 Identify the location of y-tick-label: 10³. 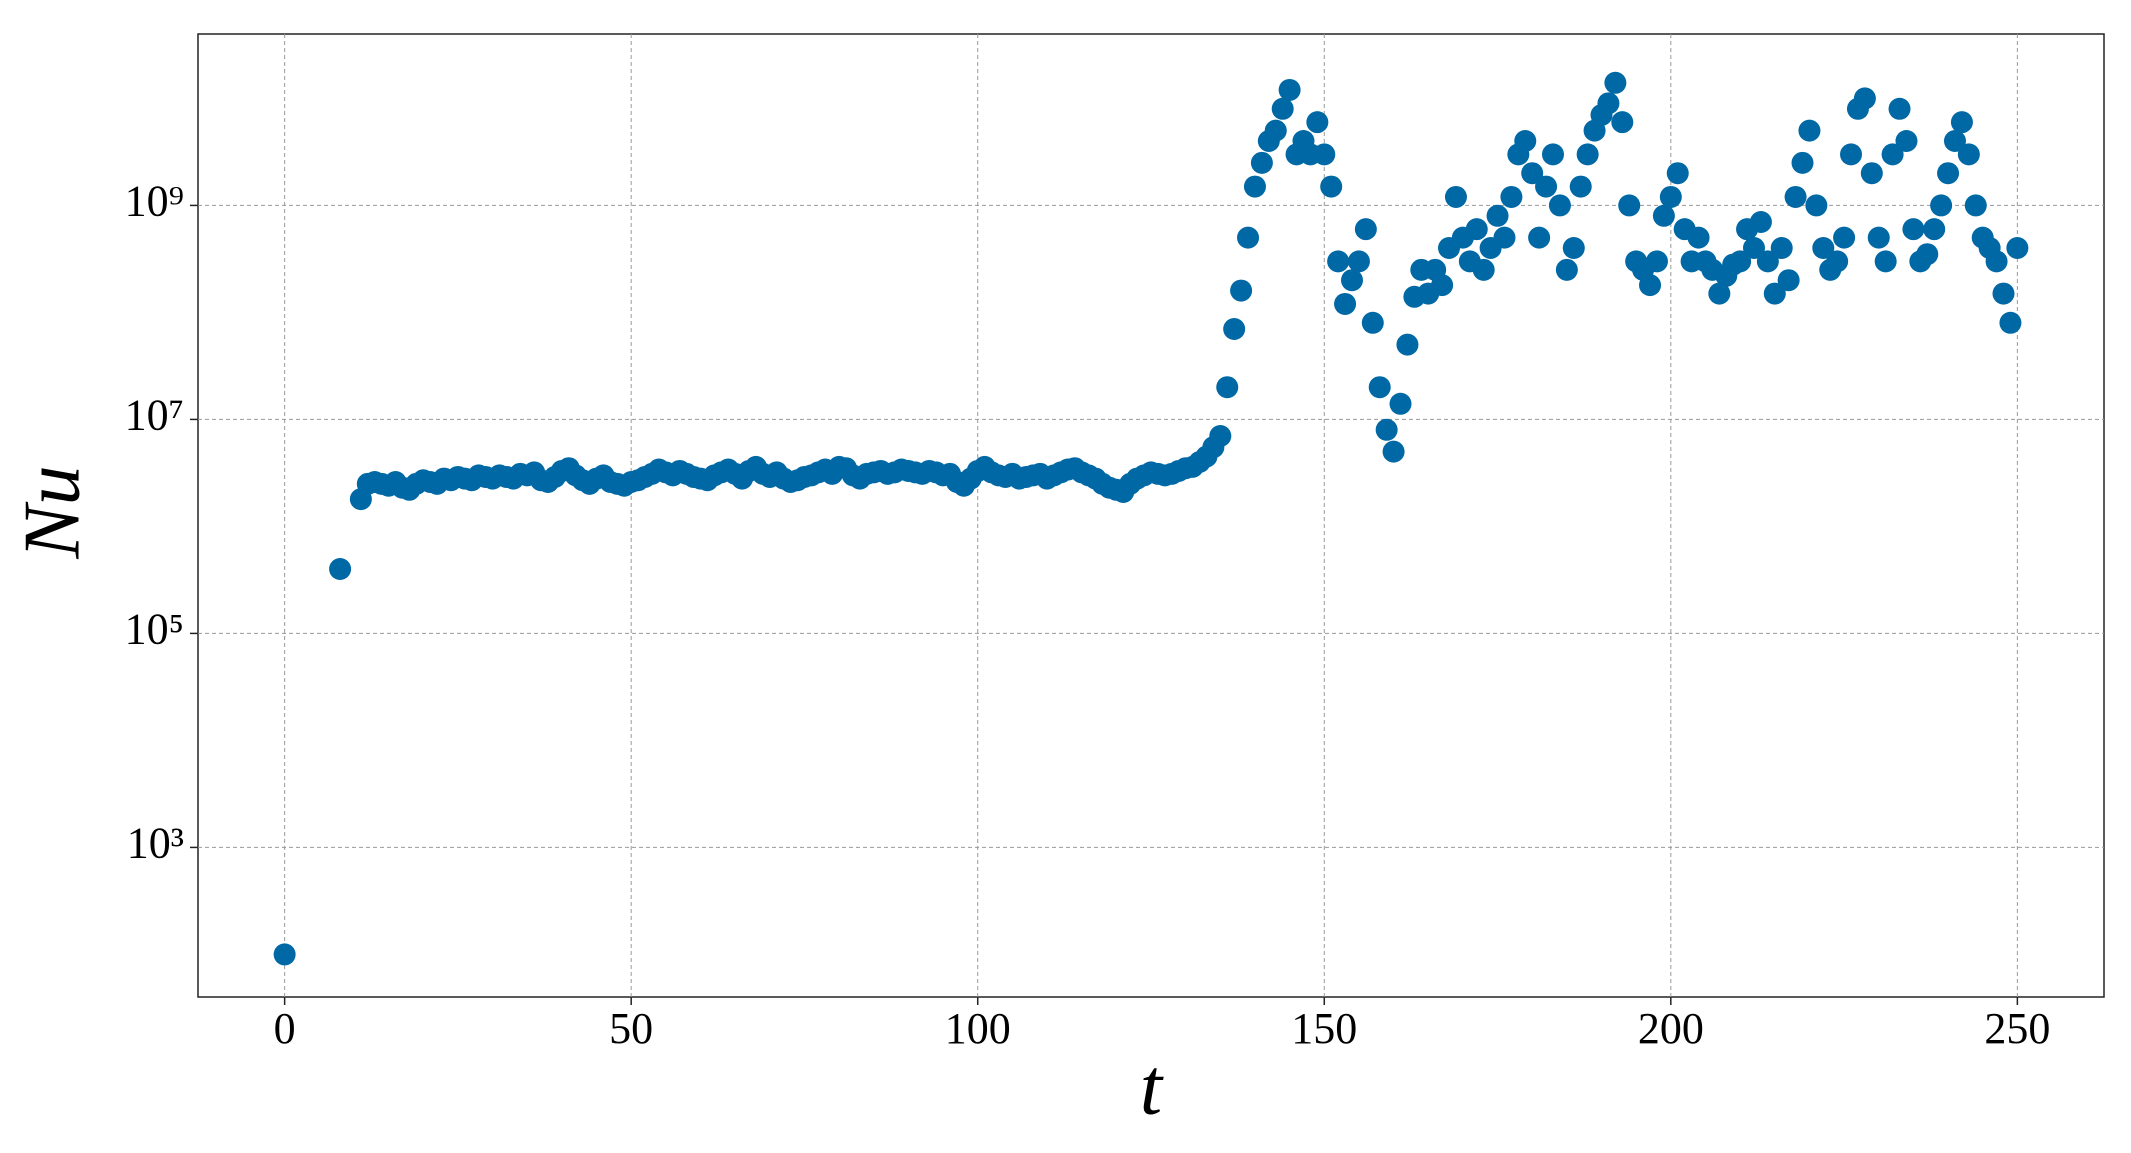
(155, 843).